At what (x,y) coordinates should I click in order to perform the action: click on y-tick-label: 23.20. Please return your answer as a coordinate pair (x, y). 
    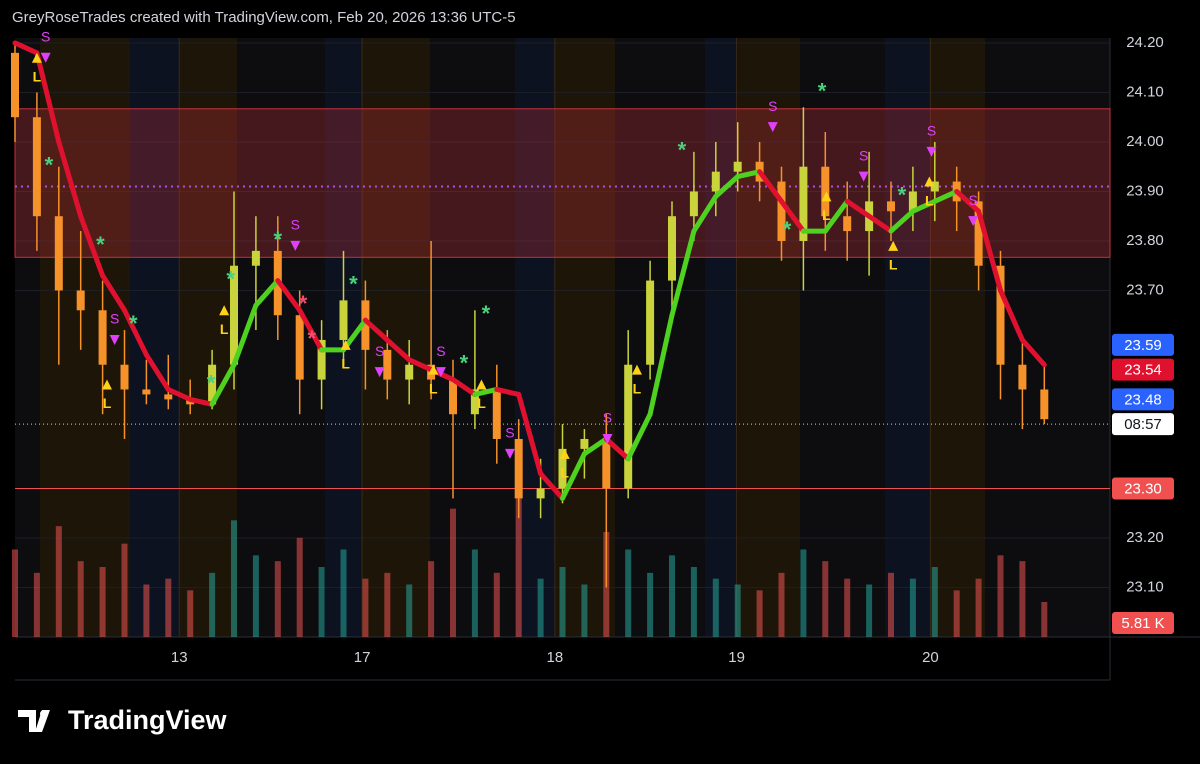
    Looking at the image, I should click on (1145, 537).